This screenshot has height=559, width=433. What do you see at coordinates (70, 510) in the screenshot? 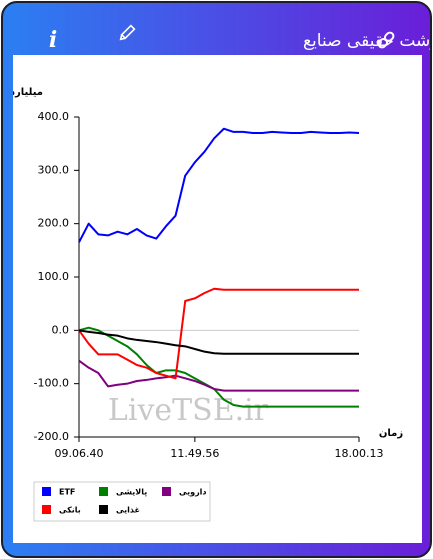
I see `legend-label: بانکی` at bounding box center [70, 510].